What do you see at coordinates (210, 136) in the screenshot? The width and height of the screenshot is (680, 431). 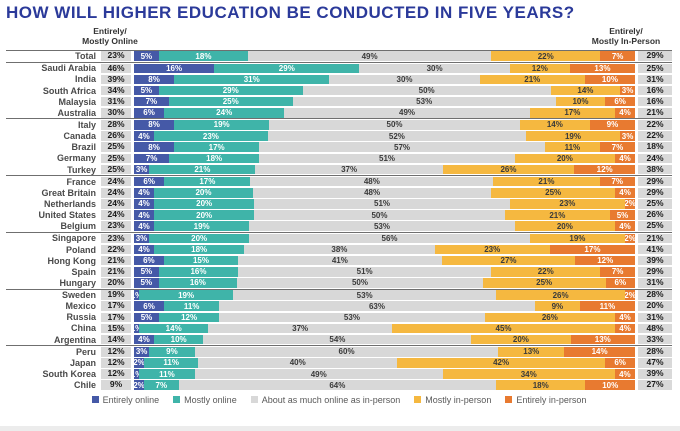 I see `bar-segment-mostly-online: 23%` at bounding box center [210, 136].